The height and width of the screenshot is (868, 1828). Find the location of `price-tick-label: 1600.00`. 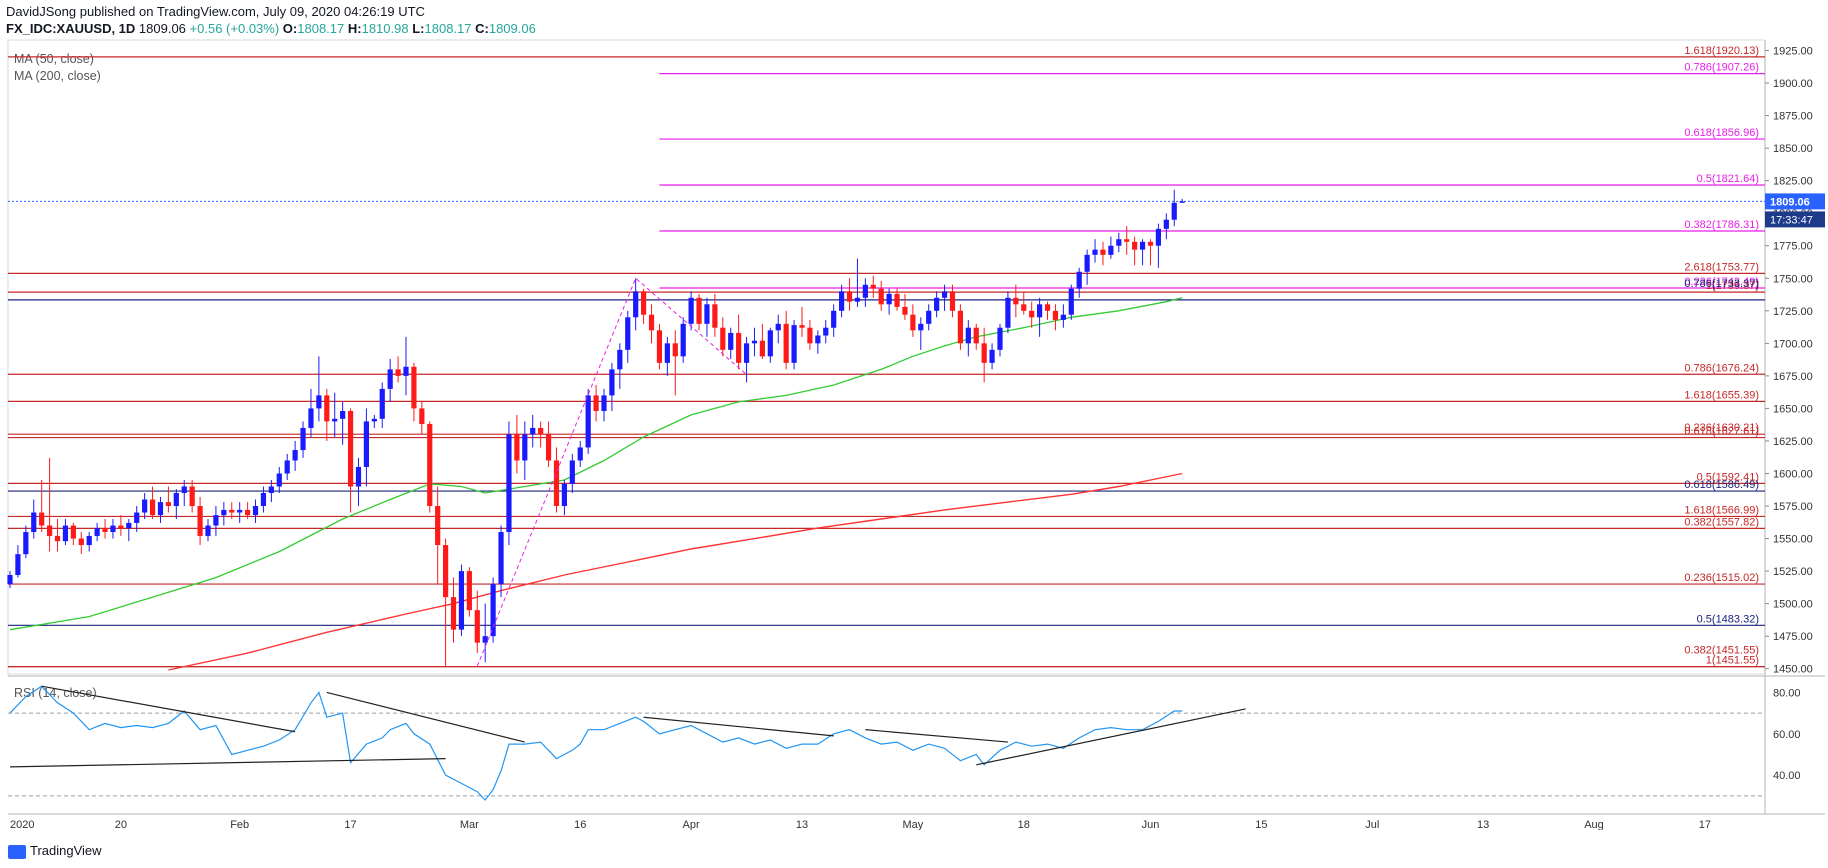

price-tick-label: 1600.00 is located at coordinates (1793, 474).